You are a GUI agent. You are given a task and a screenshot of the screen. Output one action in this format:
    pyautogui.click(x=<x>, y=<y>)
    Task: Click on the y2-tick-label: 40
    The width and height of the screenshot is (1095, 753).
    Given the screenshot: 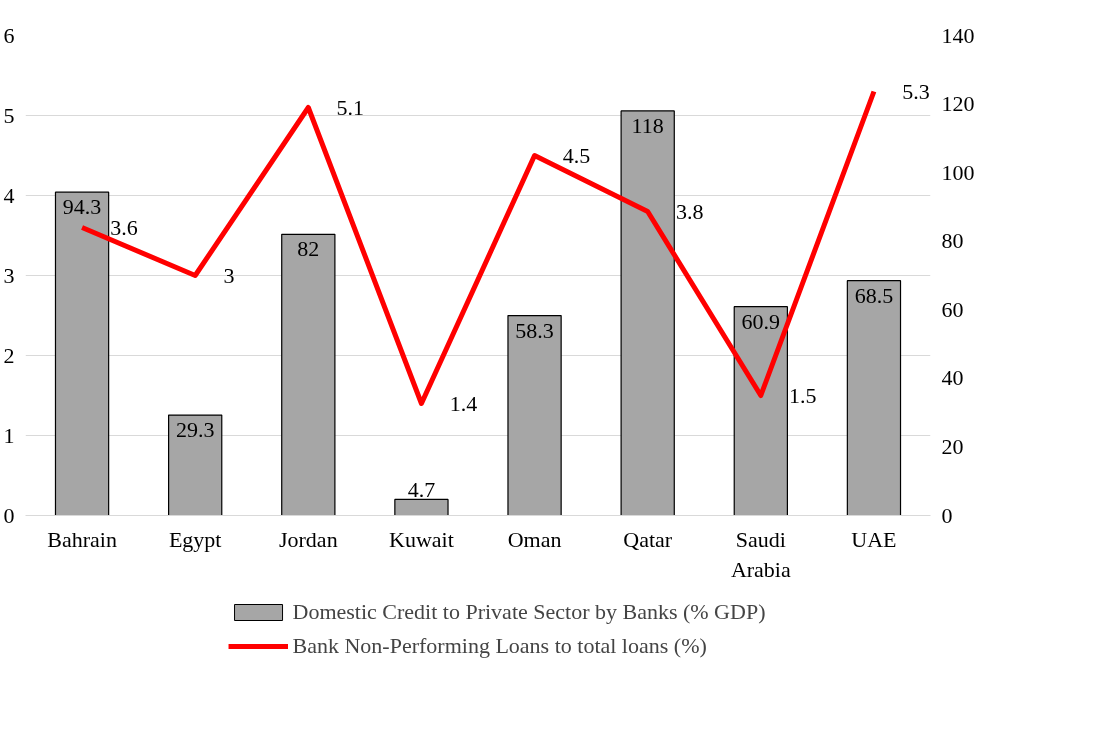 What is the action you would take?
    pyautogui.click(x=952, y=378)
    